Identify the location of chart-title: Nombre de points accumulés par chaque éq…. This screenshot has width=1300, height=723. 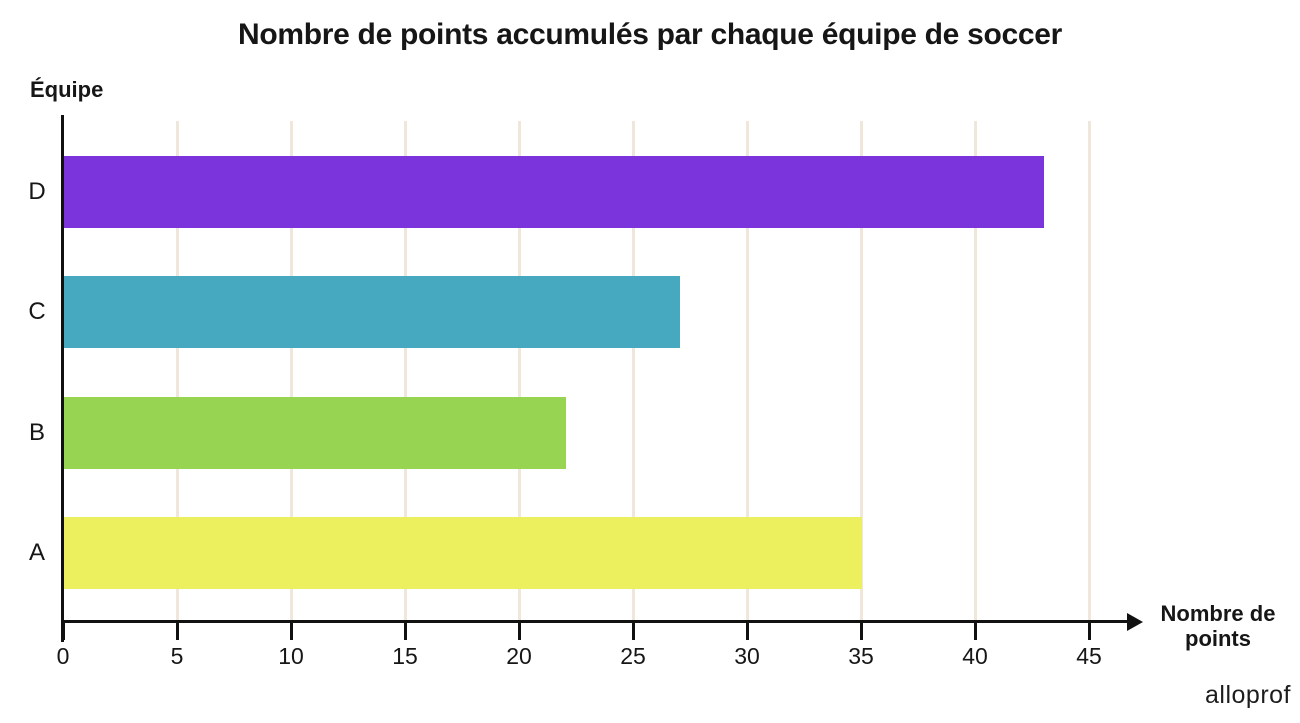
(650, 34).